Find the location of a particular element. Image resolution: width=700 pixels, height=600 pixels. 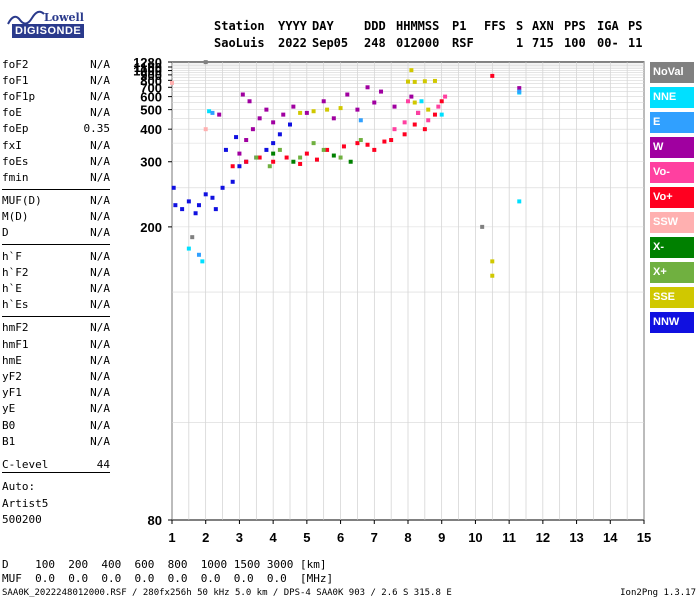

parameter-row: hmF2 N/A is located at coordinates (56, 328).